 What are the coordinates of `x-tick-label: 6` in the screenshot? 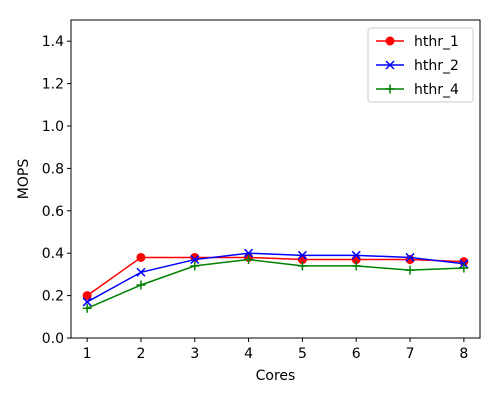 It's located at (356, 354).